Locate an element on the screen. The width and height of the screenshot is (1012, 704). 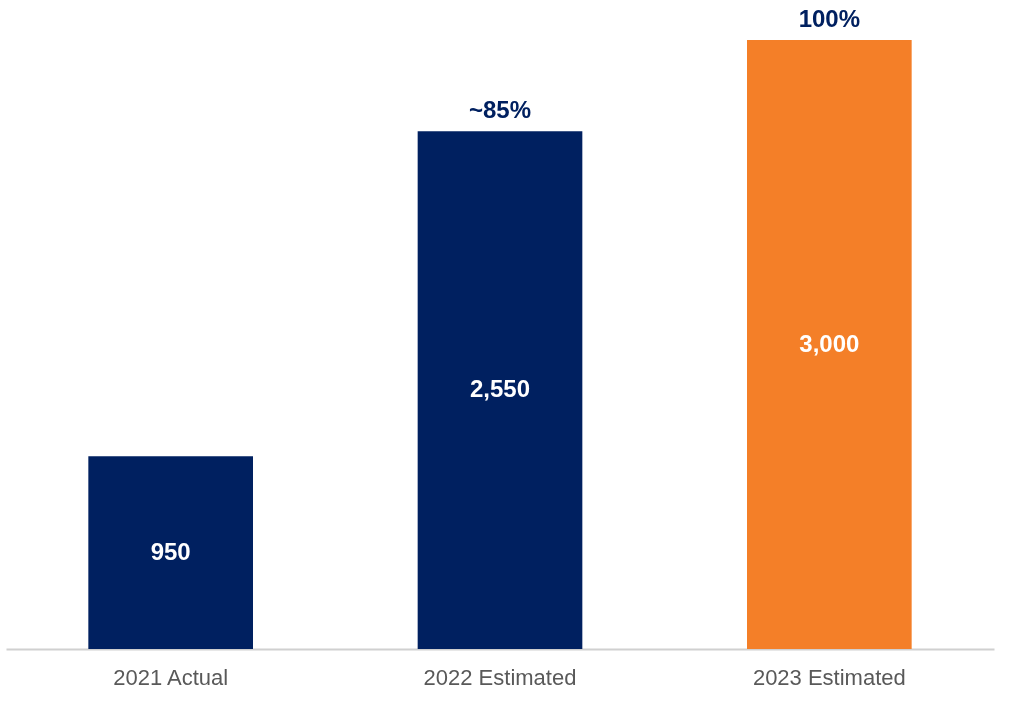
x-tick-label: 2022 Estimated is located at coordinates (500, 677).